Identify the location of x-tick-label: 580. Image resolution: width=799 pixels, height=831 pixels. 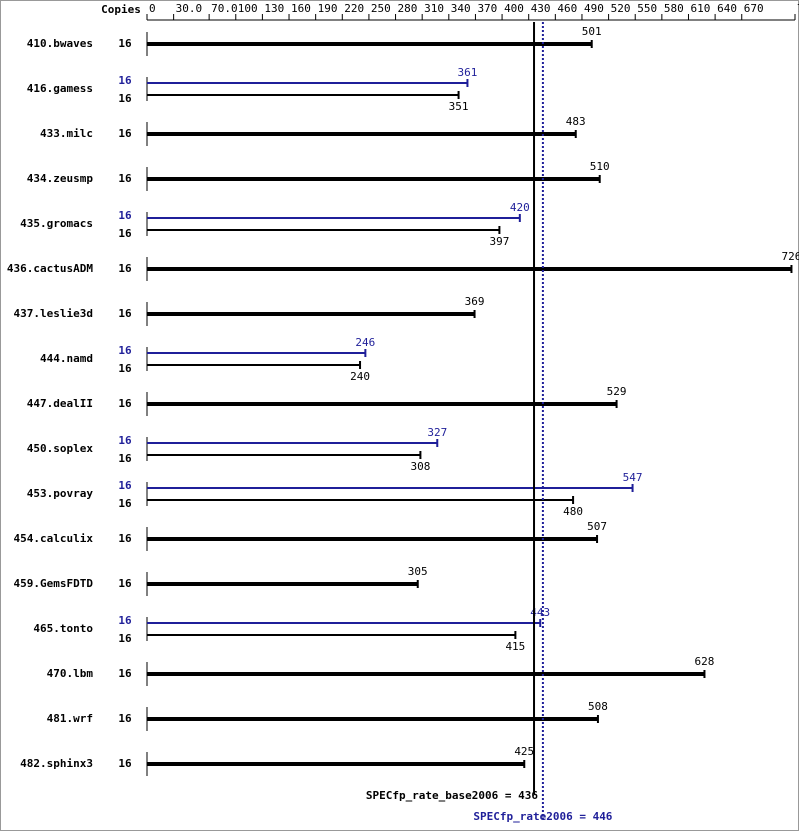
(674, 8).